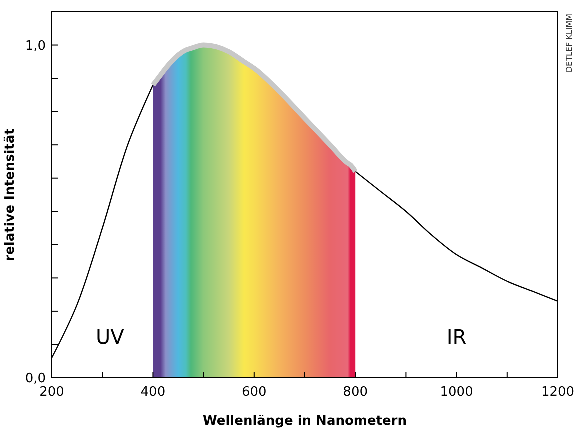  Describe the element at coordinates (569, 43) in the screenshot. I see `text: DETLEF KLIMM` at that location.